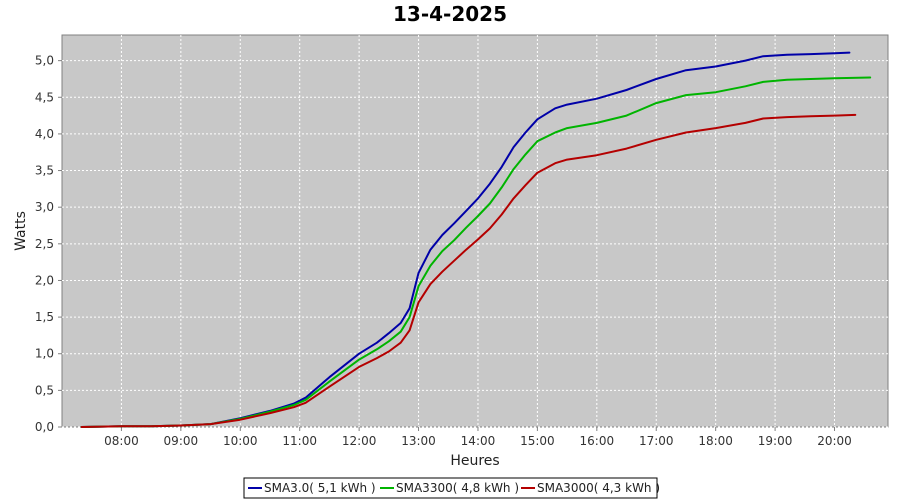 This screenshot has width=900, height=500. I want to click on x-tick-label: 19:00, so click(775, 441).